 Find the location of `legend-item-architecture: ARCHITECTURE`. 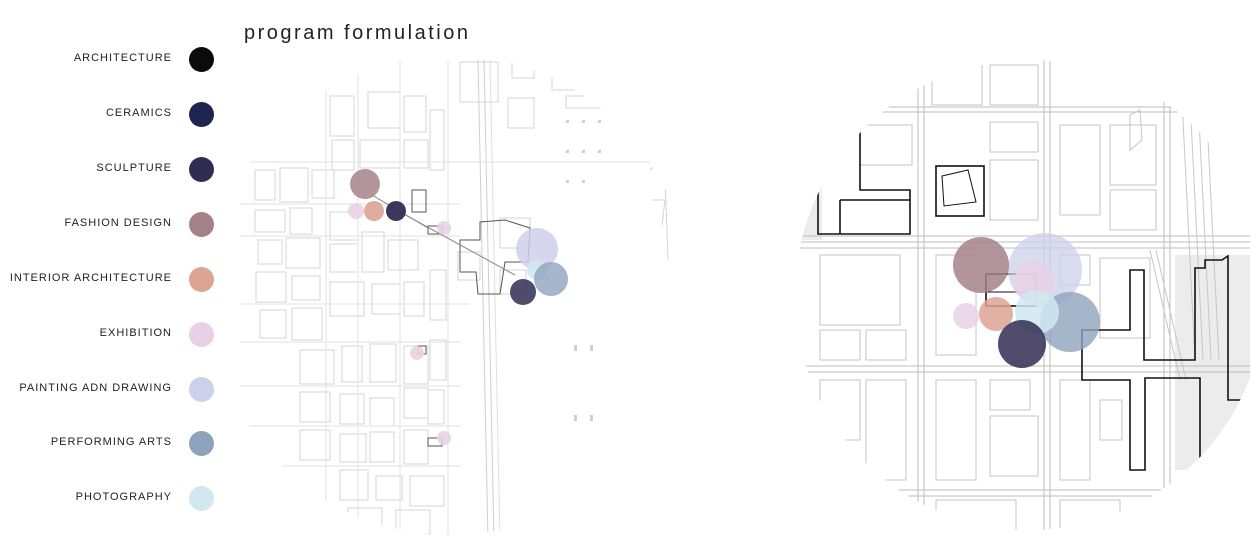

legend-item-architecture: ARCHITECTURE is located at coordinates (115, 59).